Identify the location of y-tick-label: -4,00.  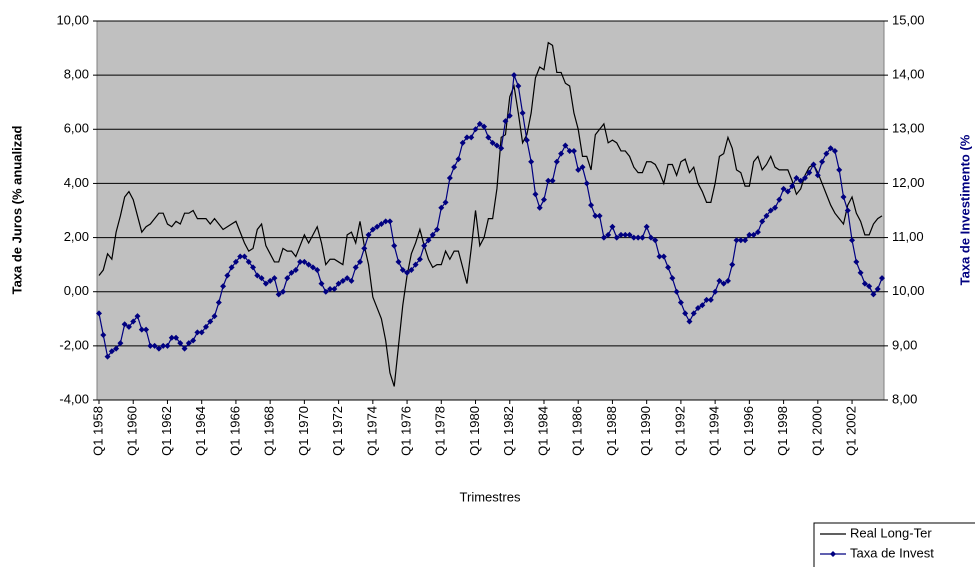
(74, 398).